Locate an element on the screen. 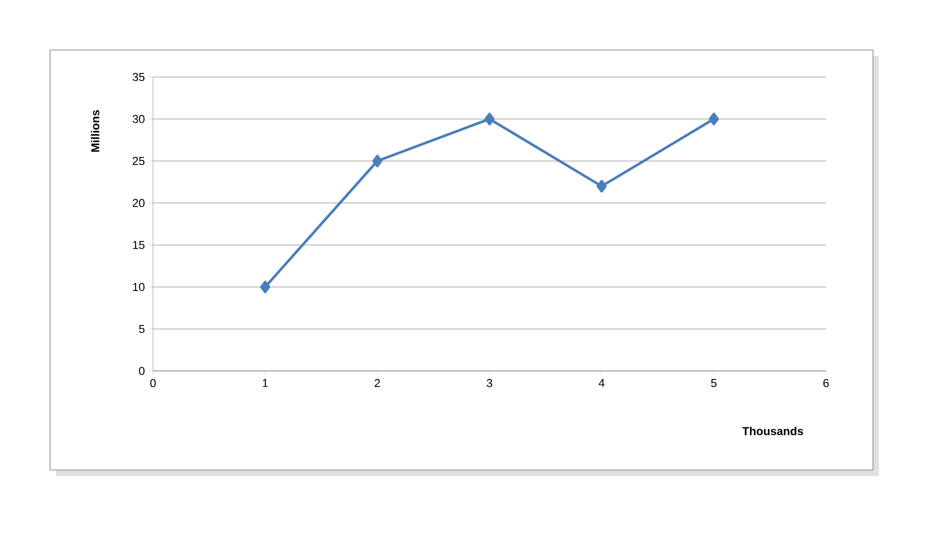 Image resolution: width=940 pixels, height=537 pixels. x-tick-label: 0 is located at coordinates (153, 383).